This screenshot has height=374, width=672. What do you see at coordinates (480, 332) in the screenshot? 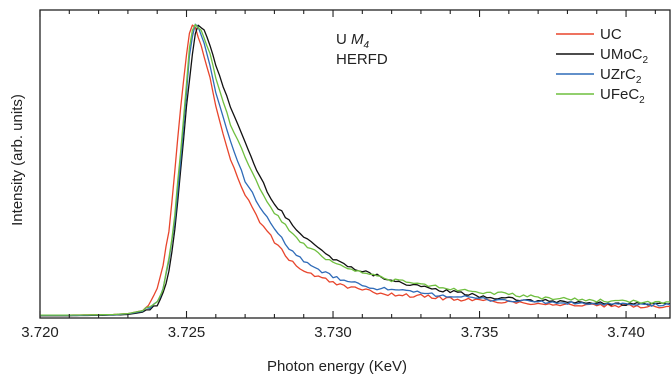
I see `x-tick-label: 3.735` at bounding box center [480, 332].